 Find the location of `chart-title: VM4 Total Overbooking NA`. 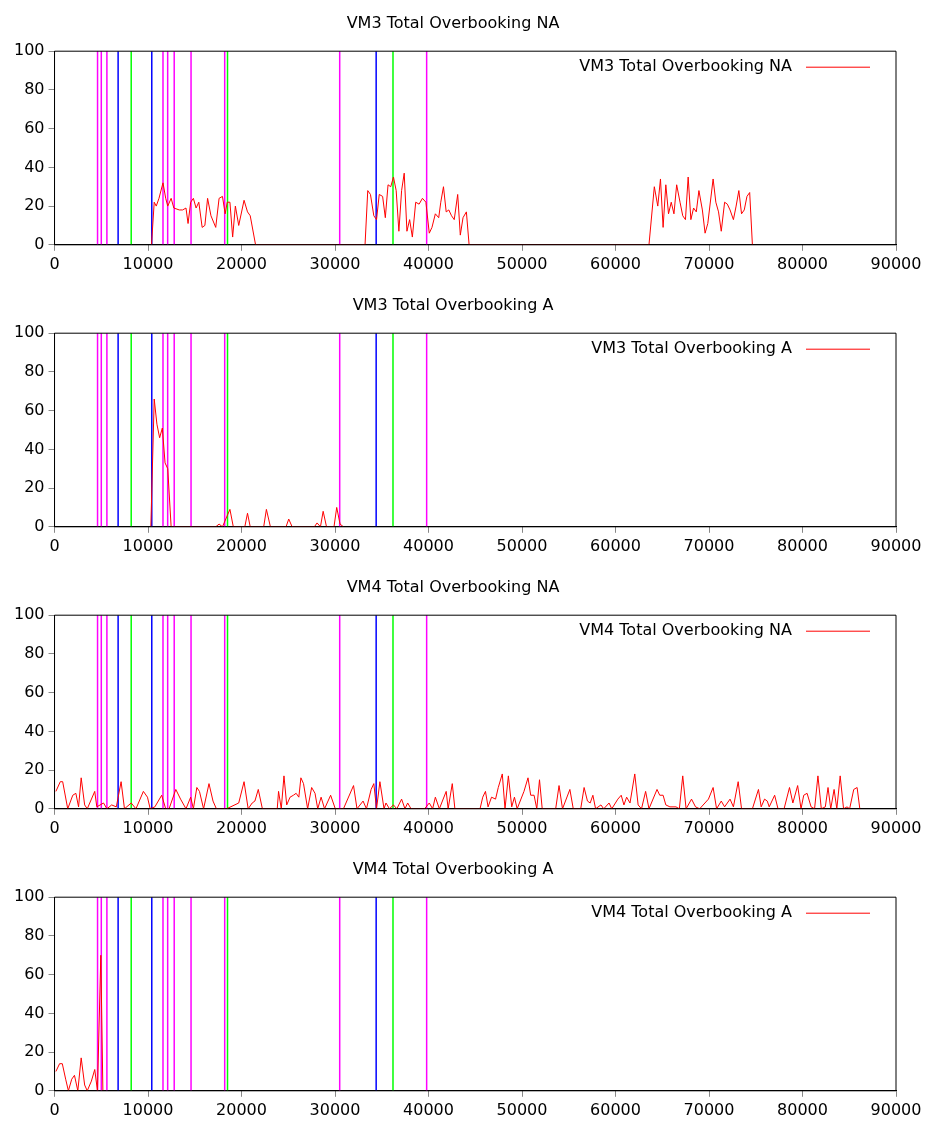

chart-title: VM4 Total Overbooking NA is located at coordinates (453, 586).